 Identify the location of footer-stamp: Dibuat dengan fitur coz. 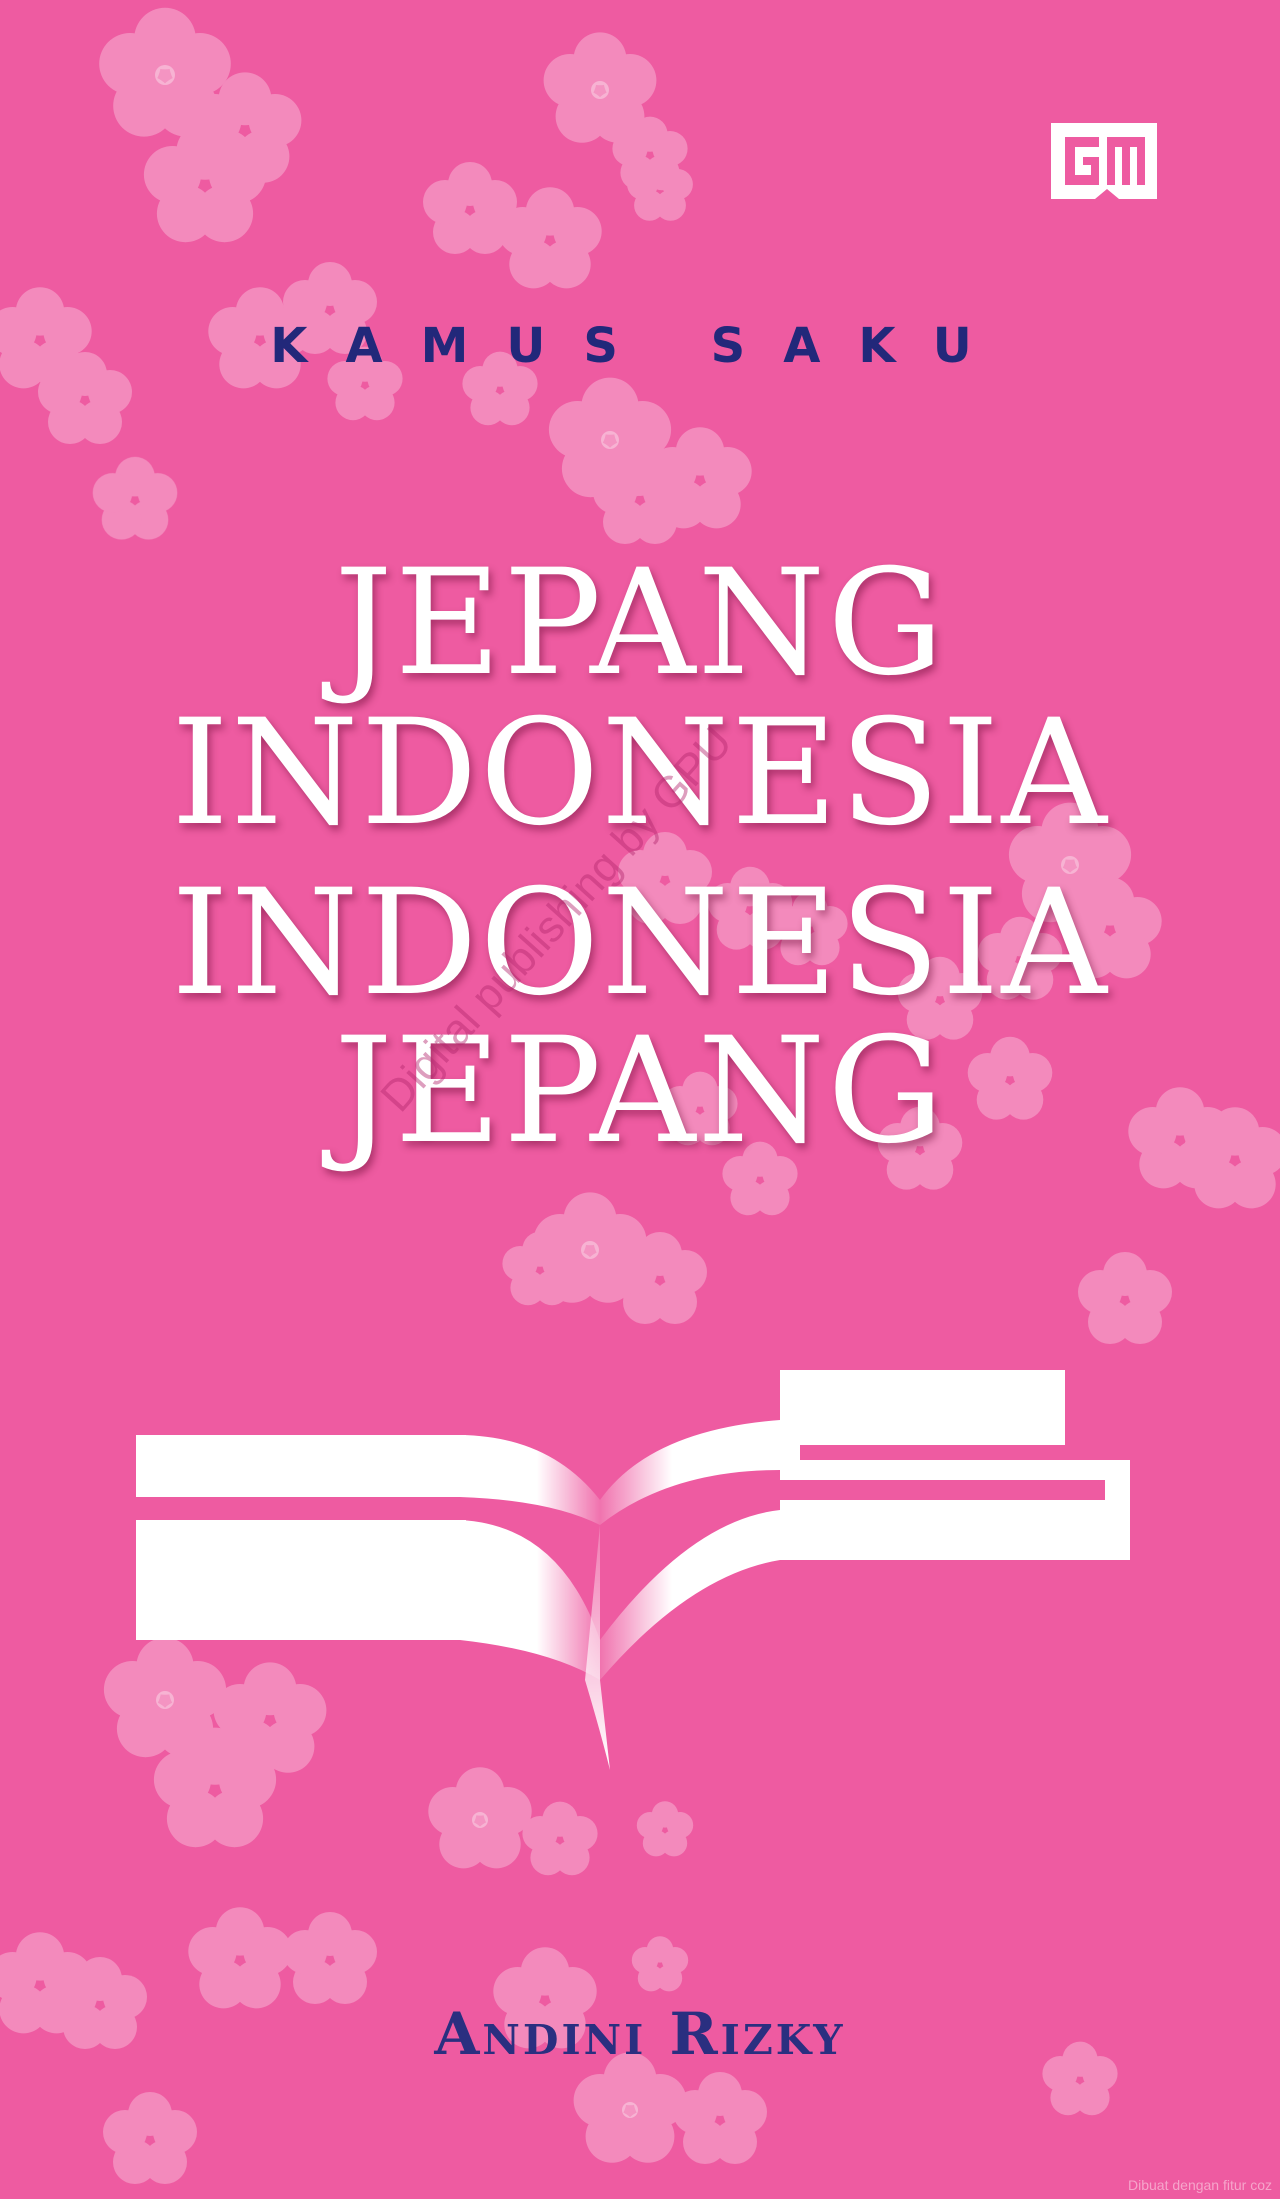
(1200, 2185).